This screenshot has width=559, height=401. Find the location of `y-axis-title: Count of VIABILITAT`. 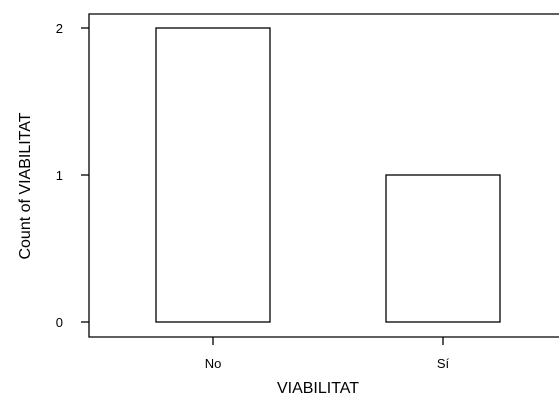

y-axis-title: Count of VIABILITAT is located at coordinates (25, 185).